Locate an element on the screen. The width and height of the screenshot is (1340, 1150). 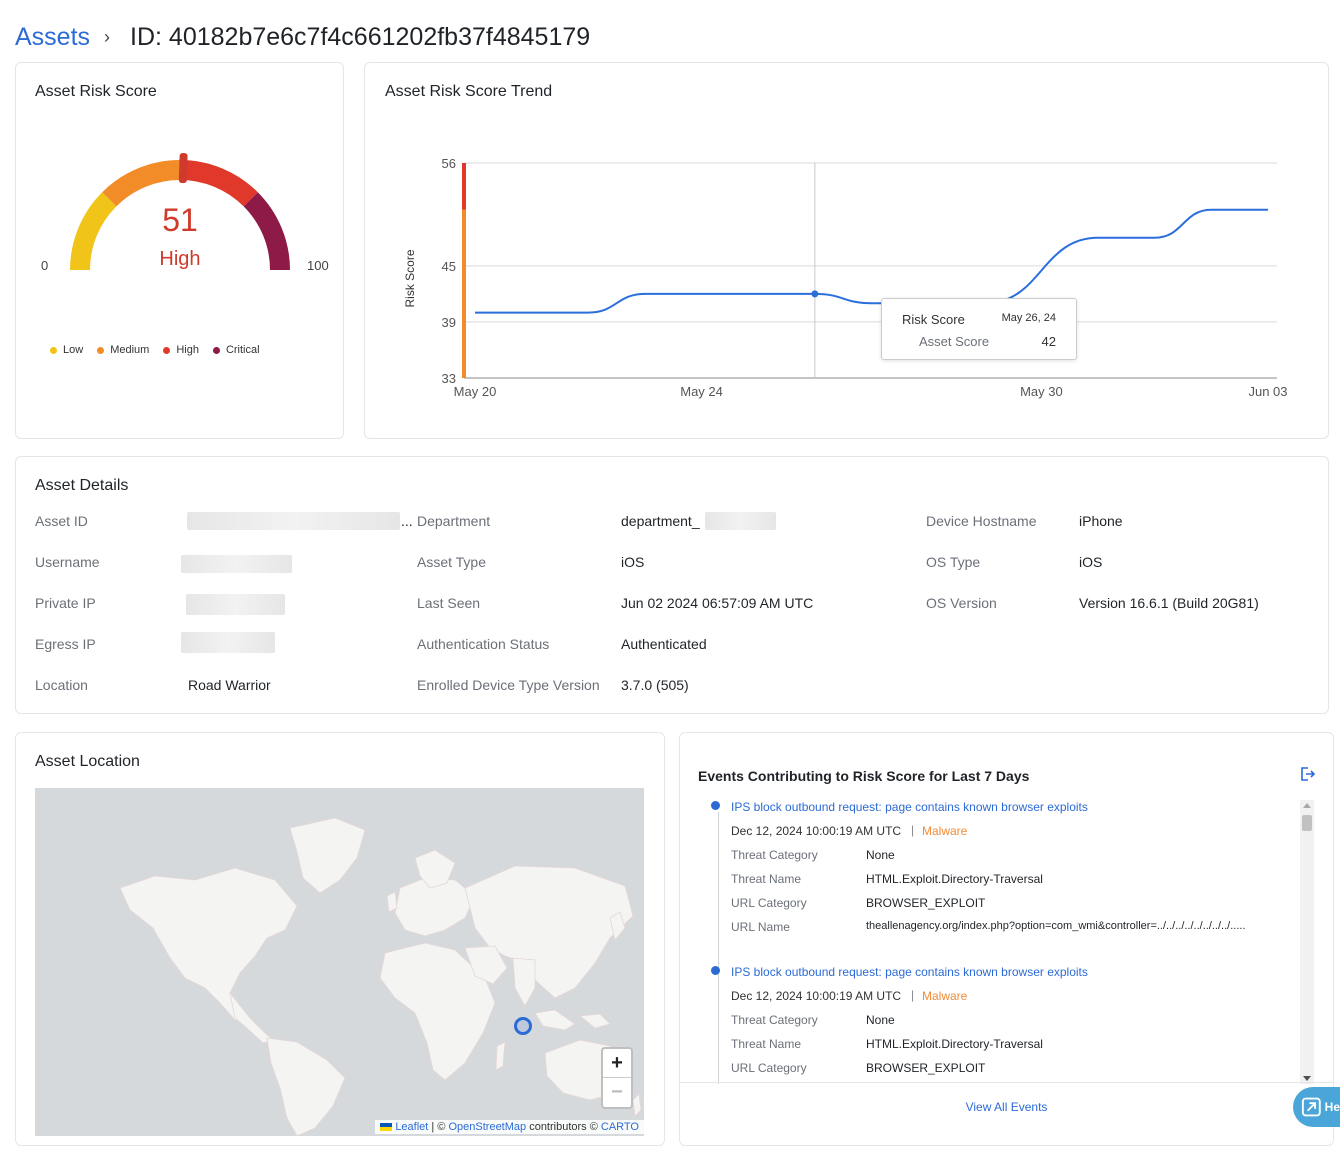
event-1-field-value: BROWSER_EXPLOIT is located at coordinates (926, 903).